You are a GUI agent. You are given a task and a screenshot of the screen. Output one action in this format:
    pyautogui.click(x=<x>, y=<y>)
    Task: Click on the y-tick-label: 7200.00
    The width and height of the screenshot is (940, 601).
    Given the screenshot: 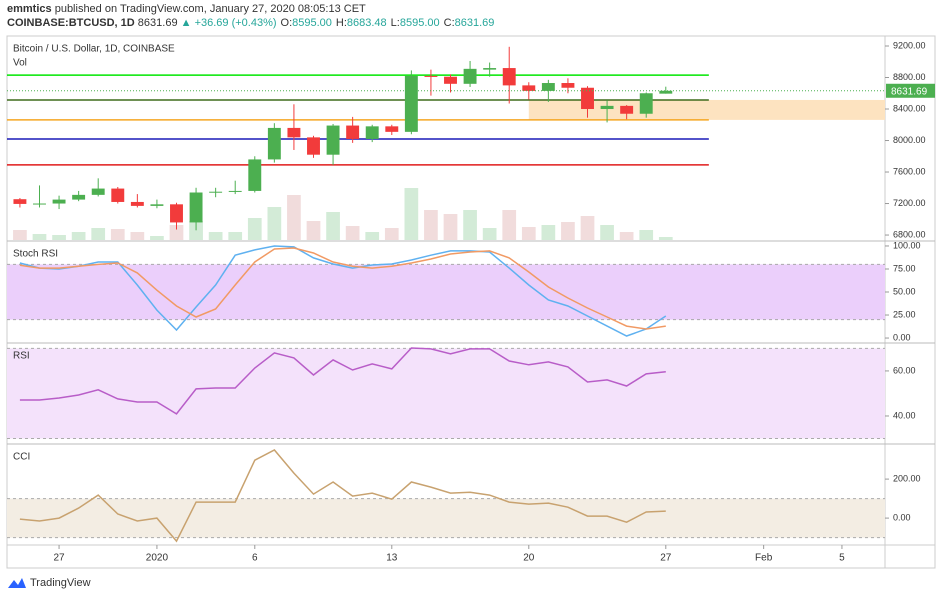 What is the action you would take?
    pyautogui.click(x=909, y=203)
    